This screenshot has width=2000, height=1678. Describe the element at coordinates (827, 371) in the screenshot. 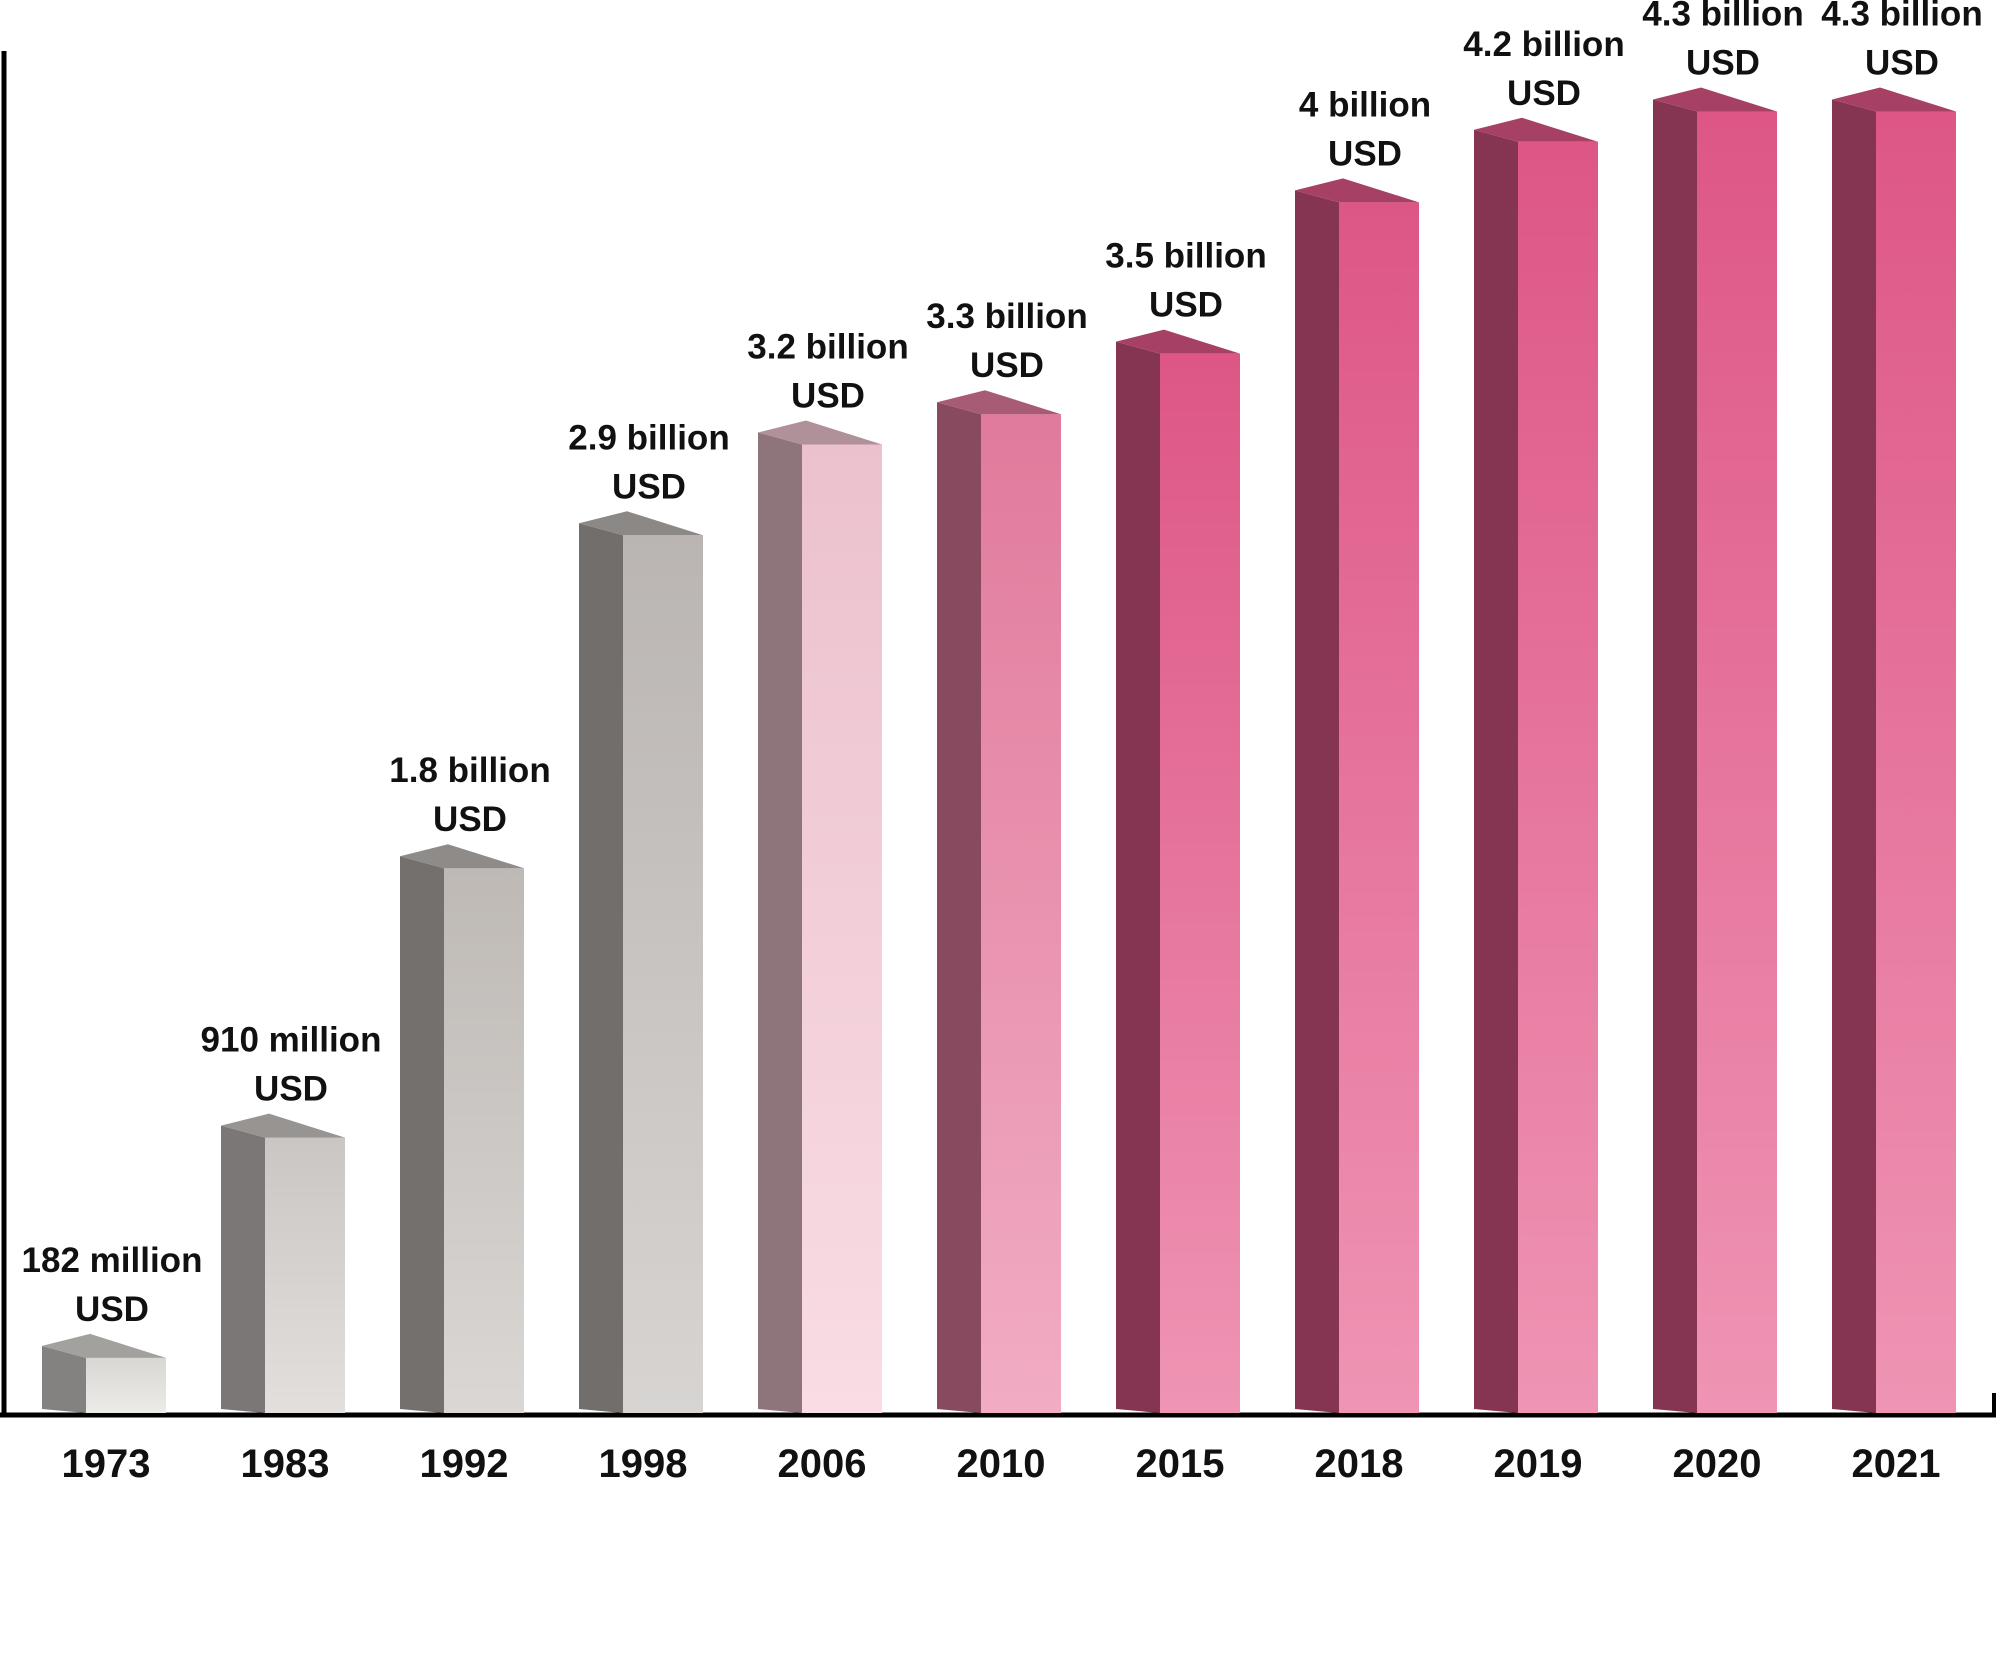

I see `value-label: 3.2 billion USD` at that location.